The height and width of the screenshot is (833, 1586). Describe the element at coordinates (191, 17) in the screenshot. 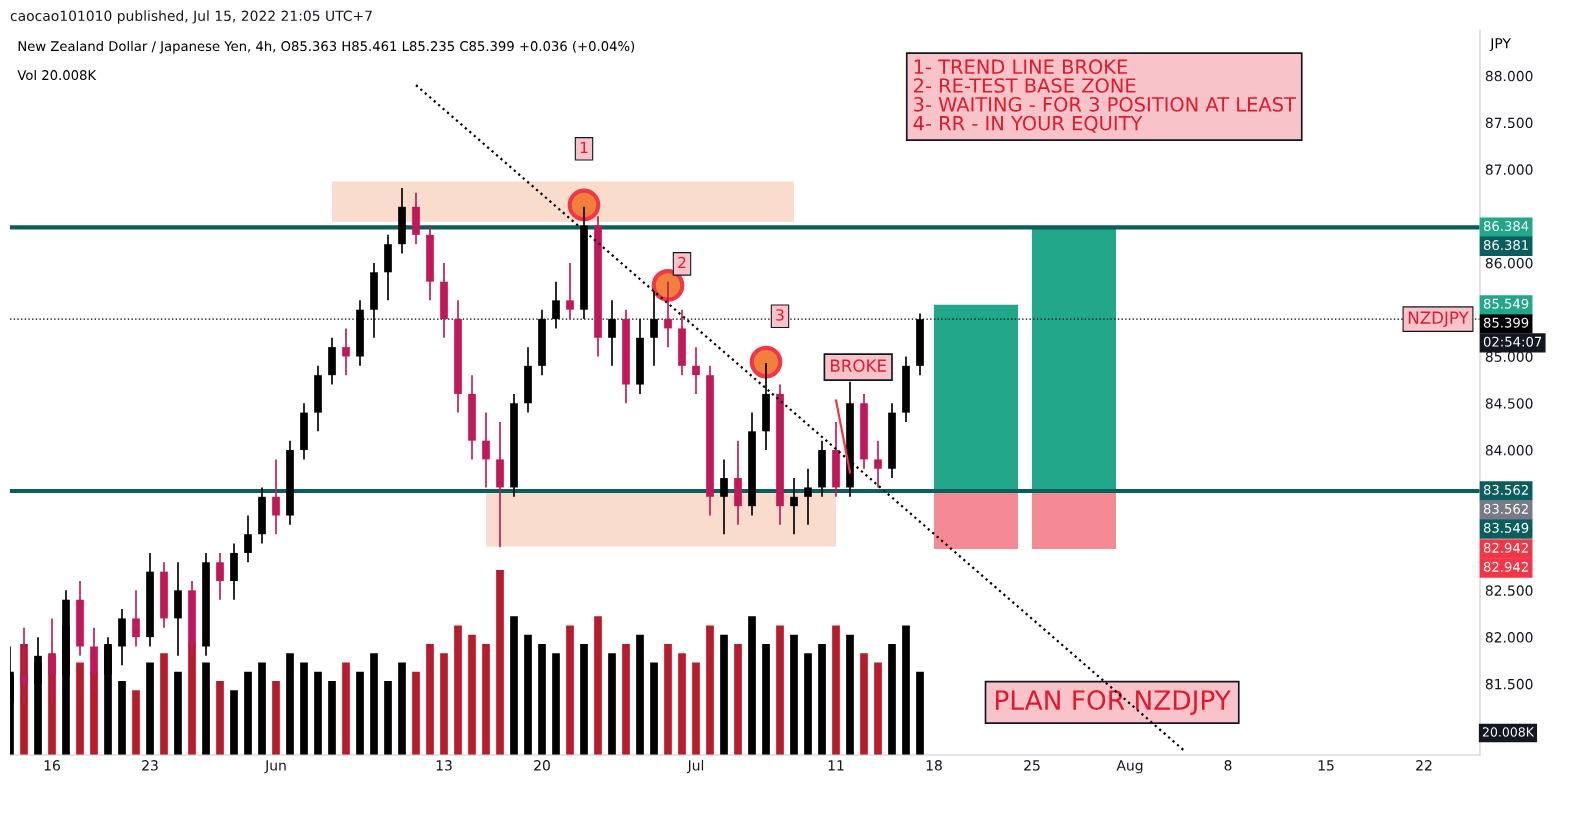

I see `chart-title: caocao101010 published, Jul 15, 2022 21:05 UTC+7` at that location.